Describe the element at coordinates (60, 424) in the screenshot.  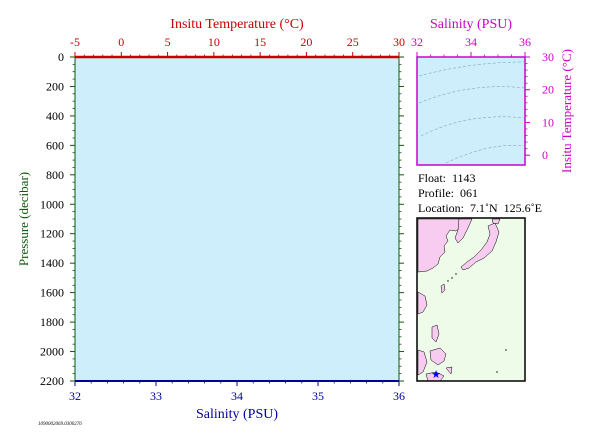
I see `footer-id: 1090002069.0300276` at that location.